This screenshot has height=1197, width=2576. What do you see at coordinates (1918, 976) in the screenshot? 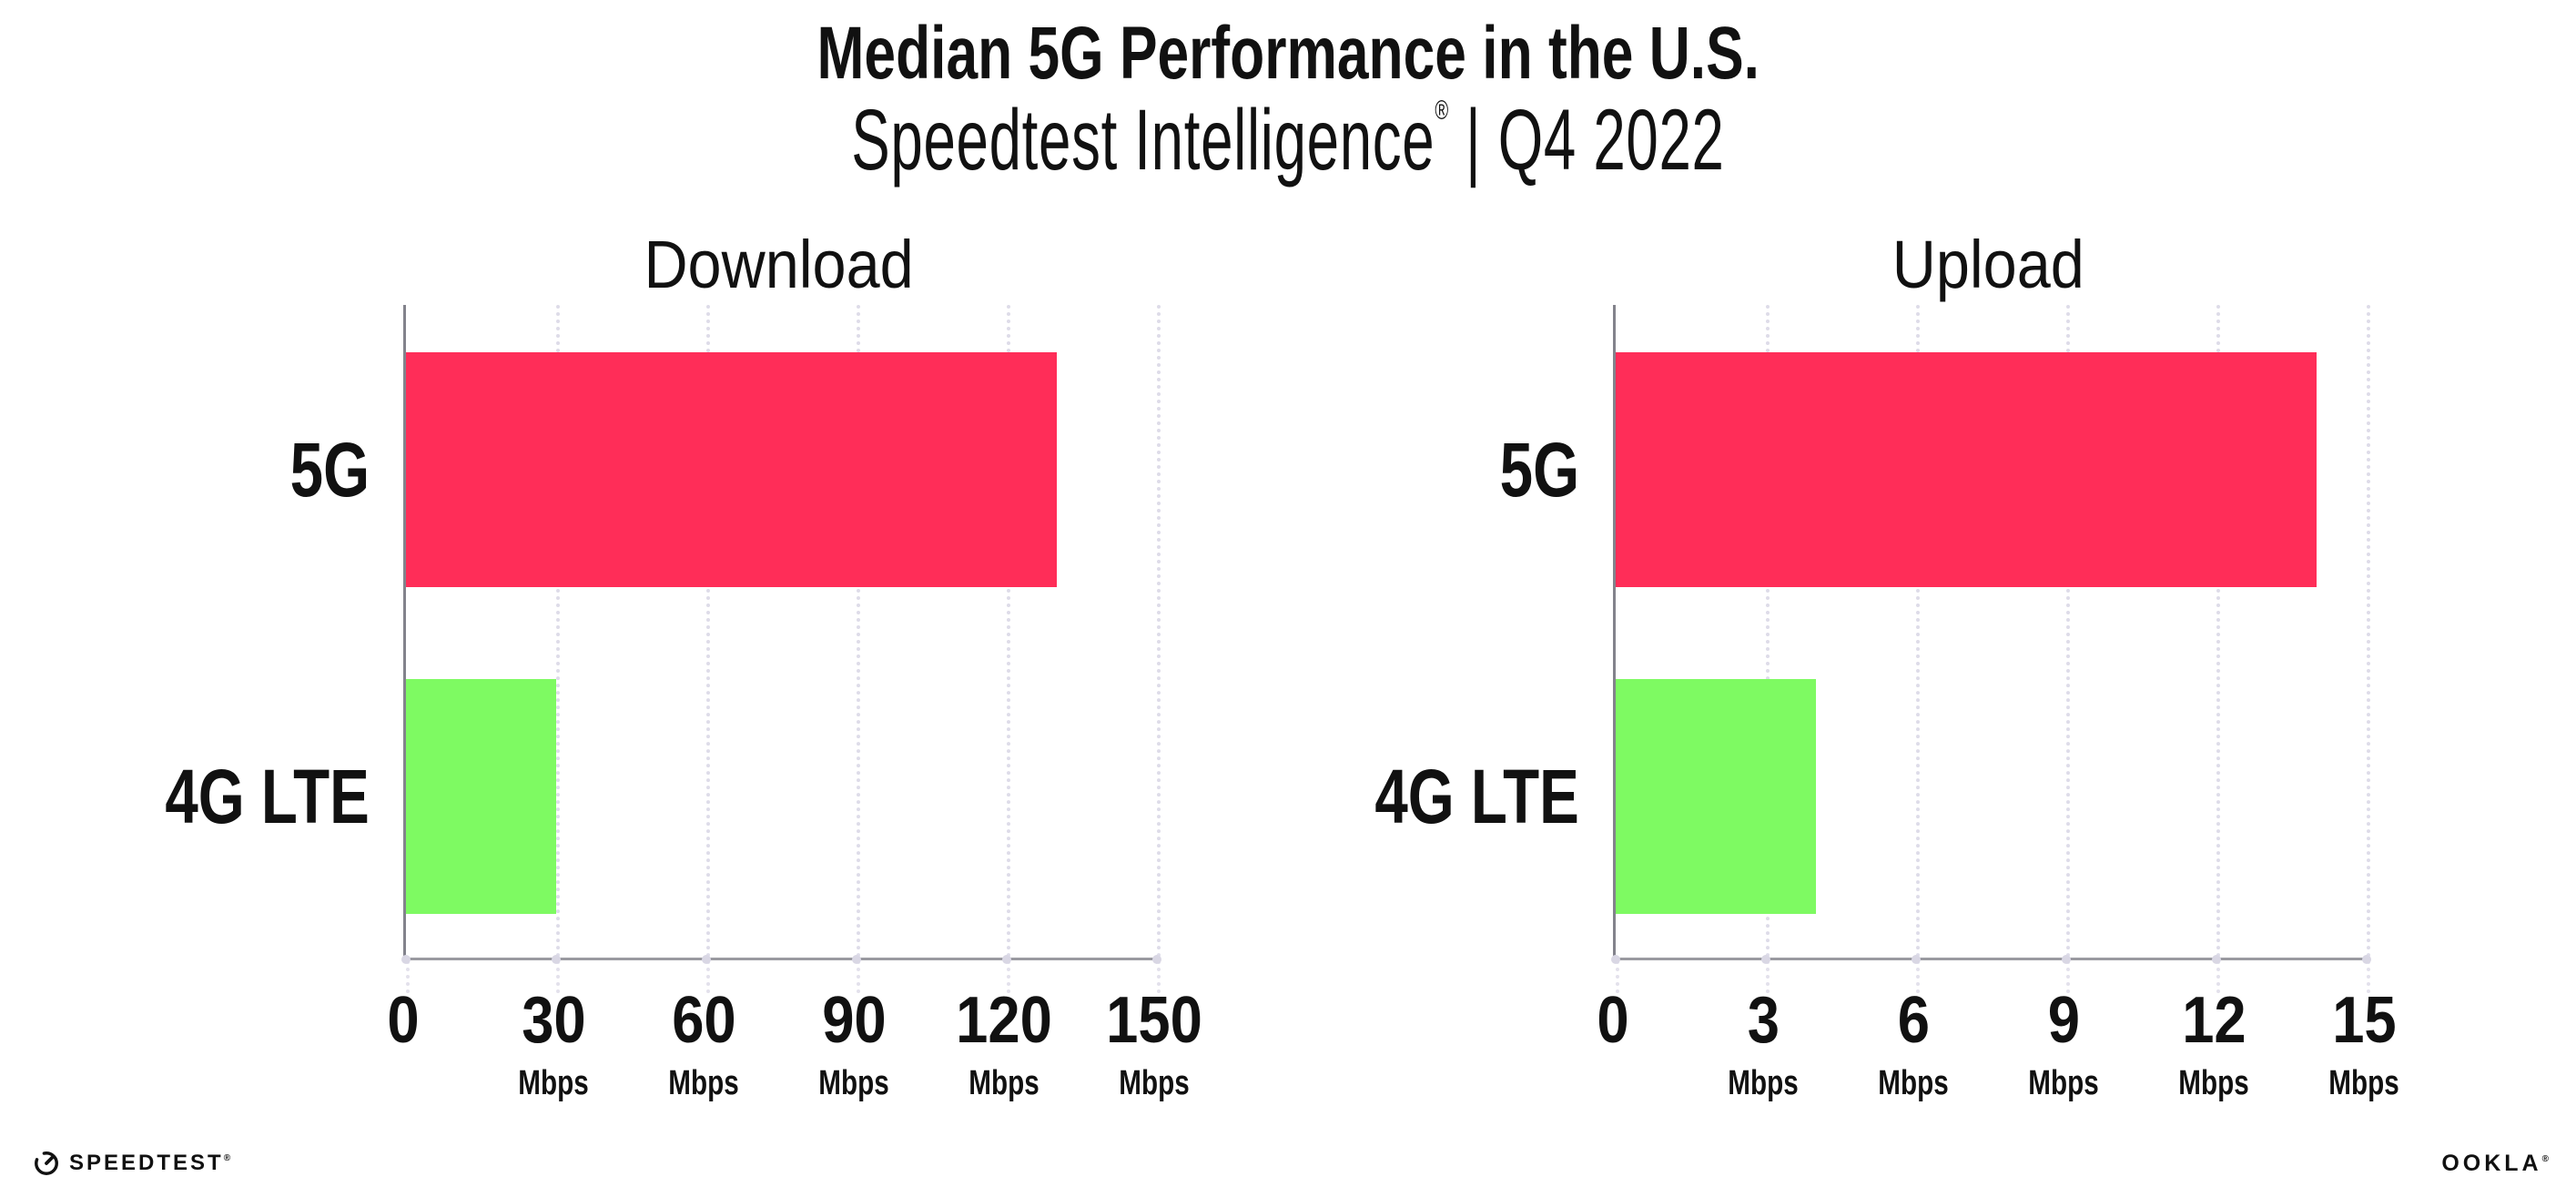
I see `tick-mark-6-upload` at bounding box center [1918, 976].